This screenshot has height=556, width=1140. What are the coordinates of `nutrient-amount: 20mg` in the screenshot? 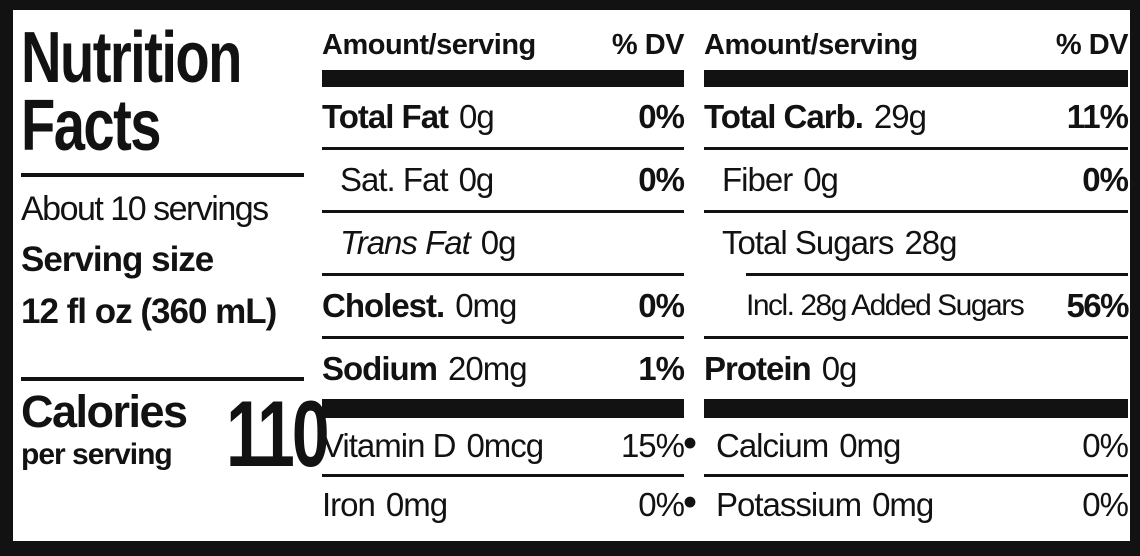 It's located at (488, 368).